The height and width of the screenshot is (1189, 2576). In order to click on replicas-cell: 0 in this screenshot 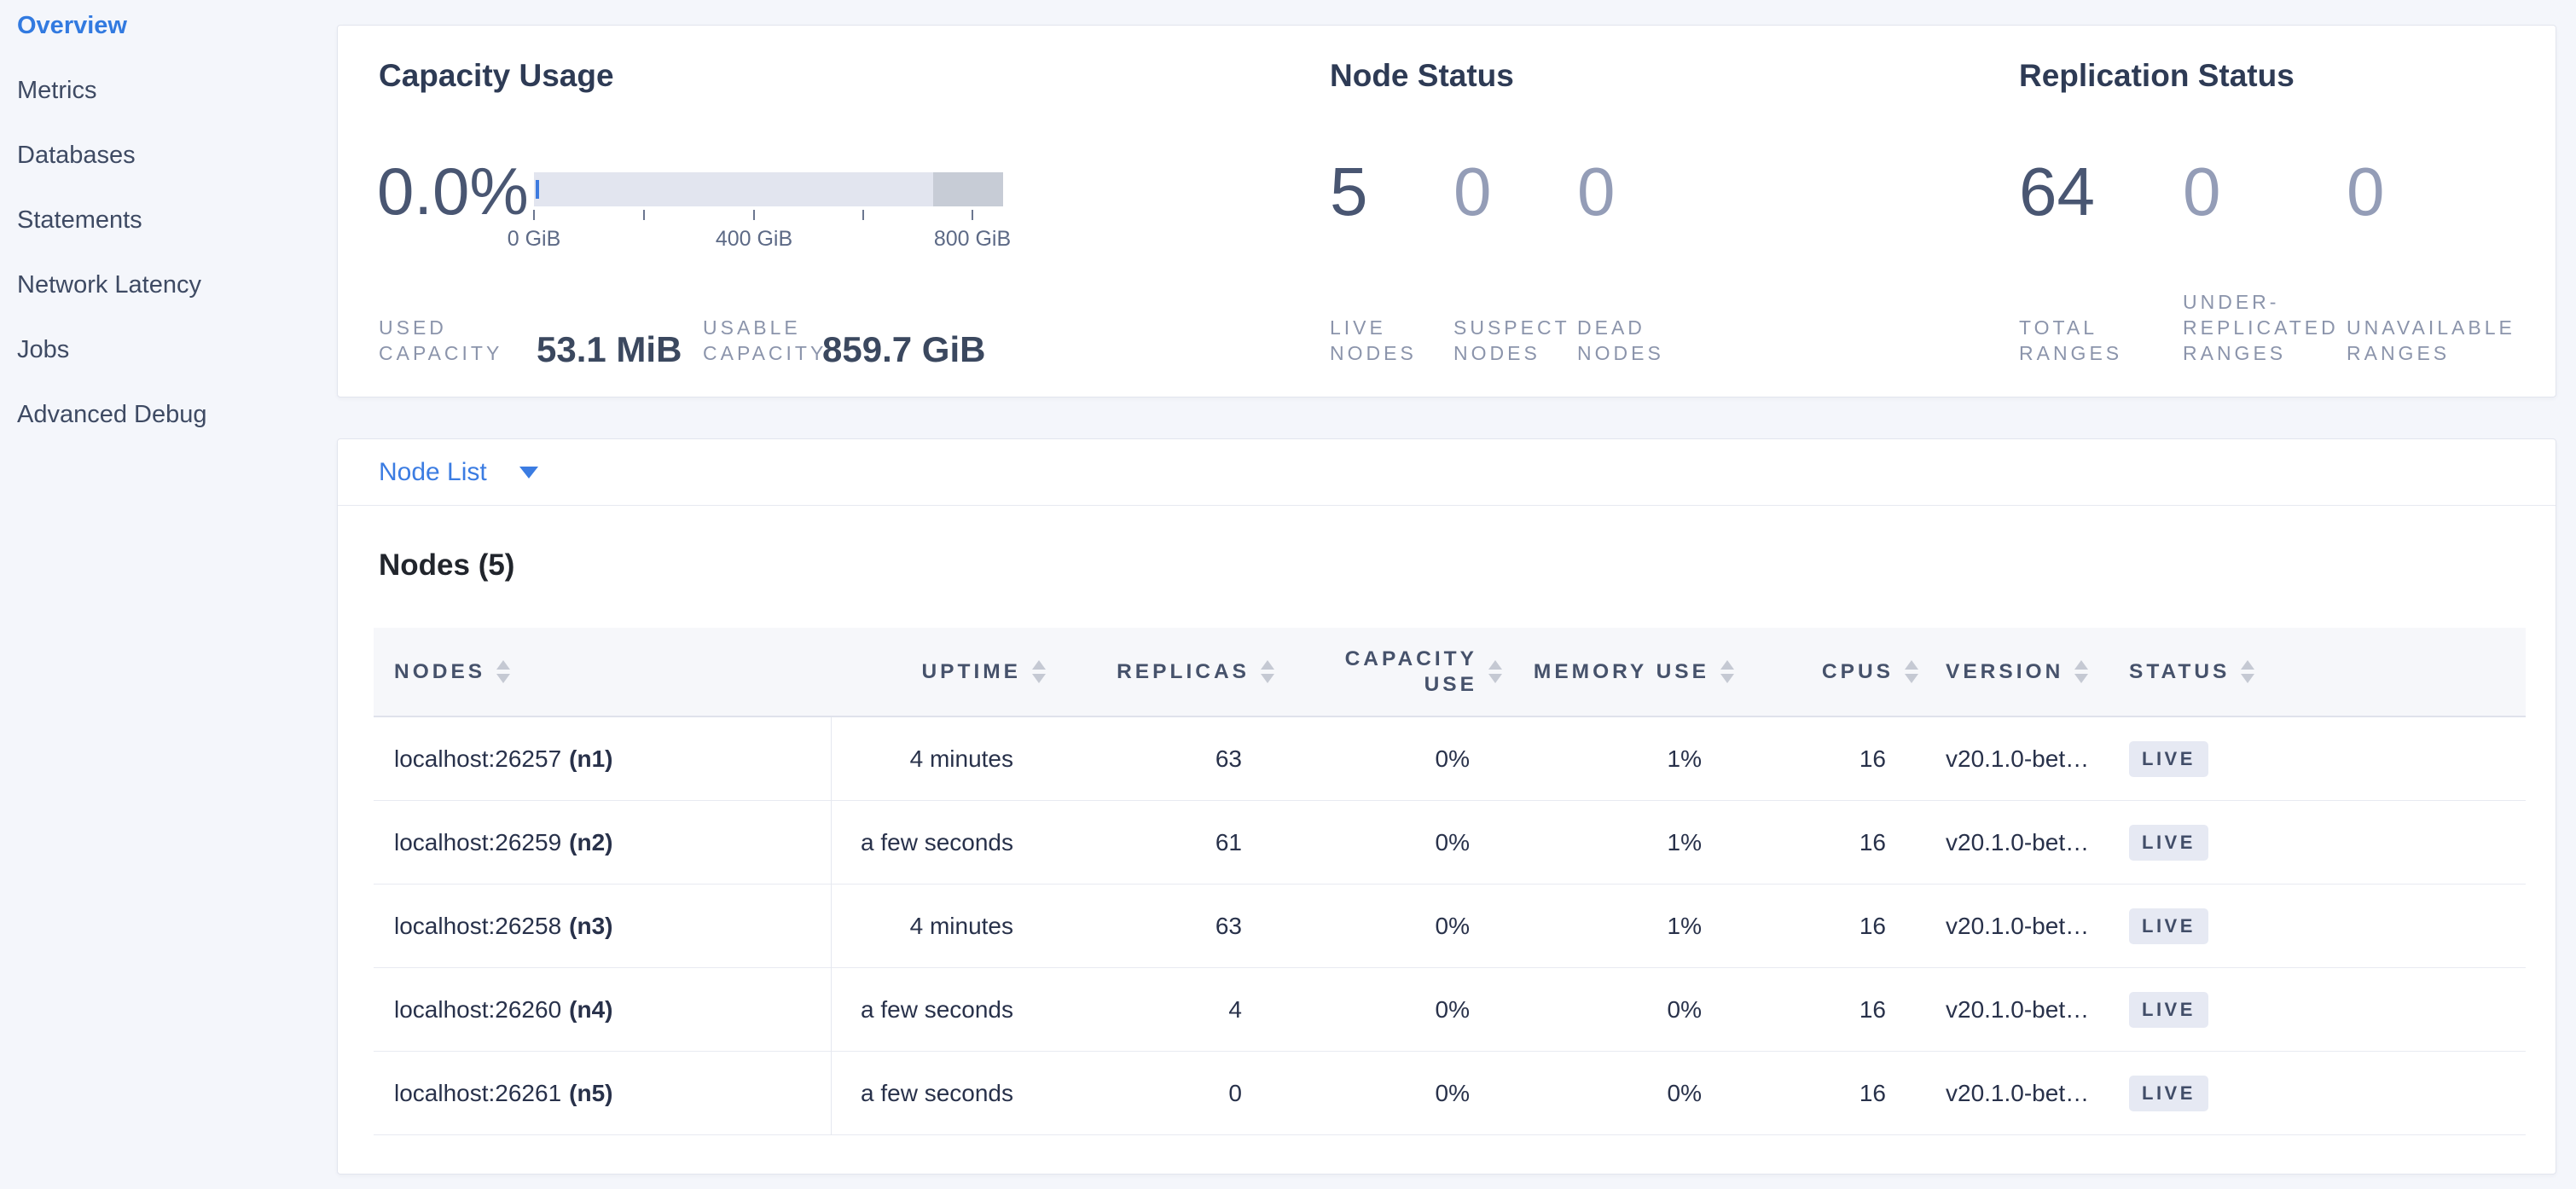, I will do `click(1235, 1092)`.